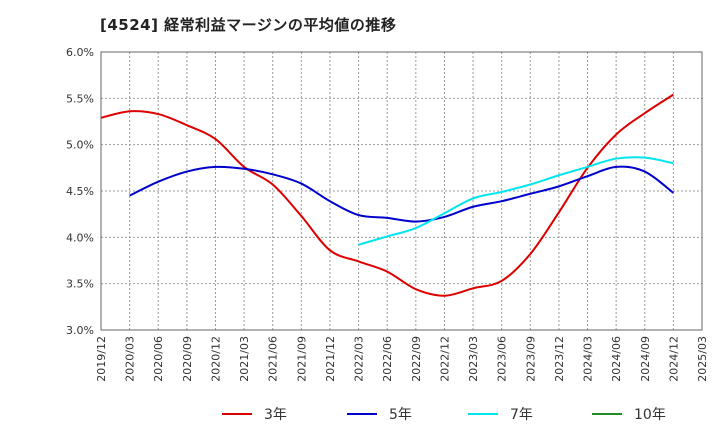  Describe the element at coordinates (244, 359) in the screenshot. I see `x-tick-label: 2021/03` at that location.